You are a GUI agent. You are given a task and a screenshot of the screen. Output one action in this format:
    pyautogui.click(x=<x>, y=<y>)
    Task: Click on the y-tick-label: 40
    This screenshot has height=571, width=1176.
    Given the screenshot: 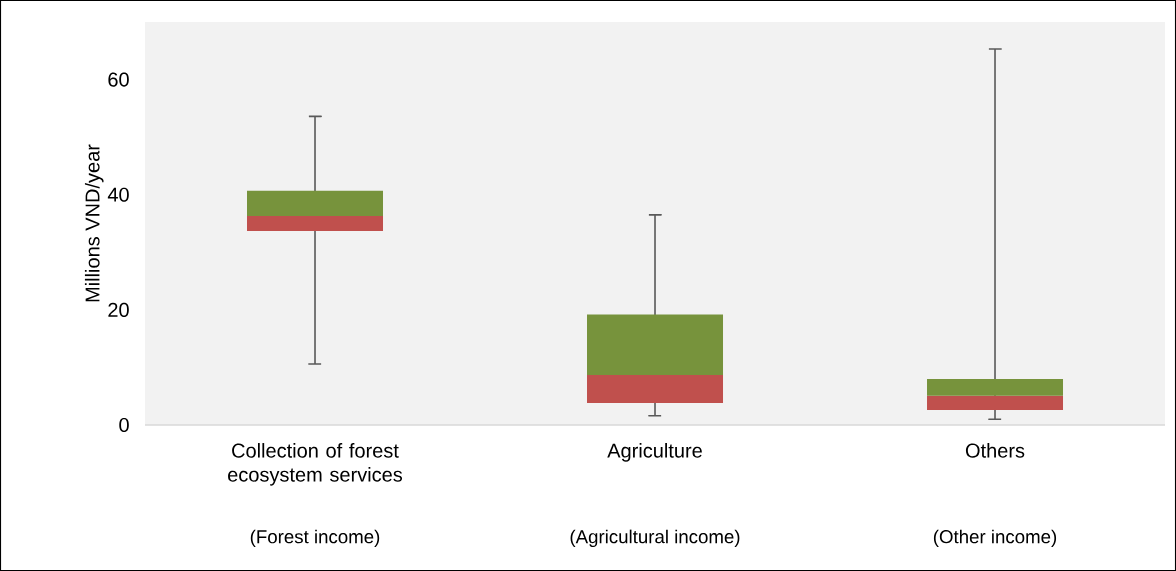 What is the action you would take?
    pyautogui.click(x=118, y=194)
    